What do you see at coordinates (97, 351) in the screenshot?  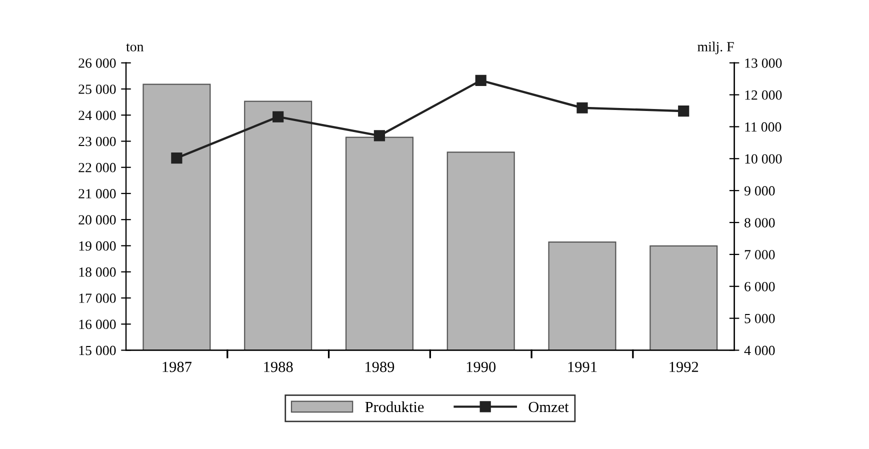 I see `y-tick-label: 15 000` at bounding box center [97, 351].